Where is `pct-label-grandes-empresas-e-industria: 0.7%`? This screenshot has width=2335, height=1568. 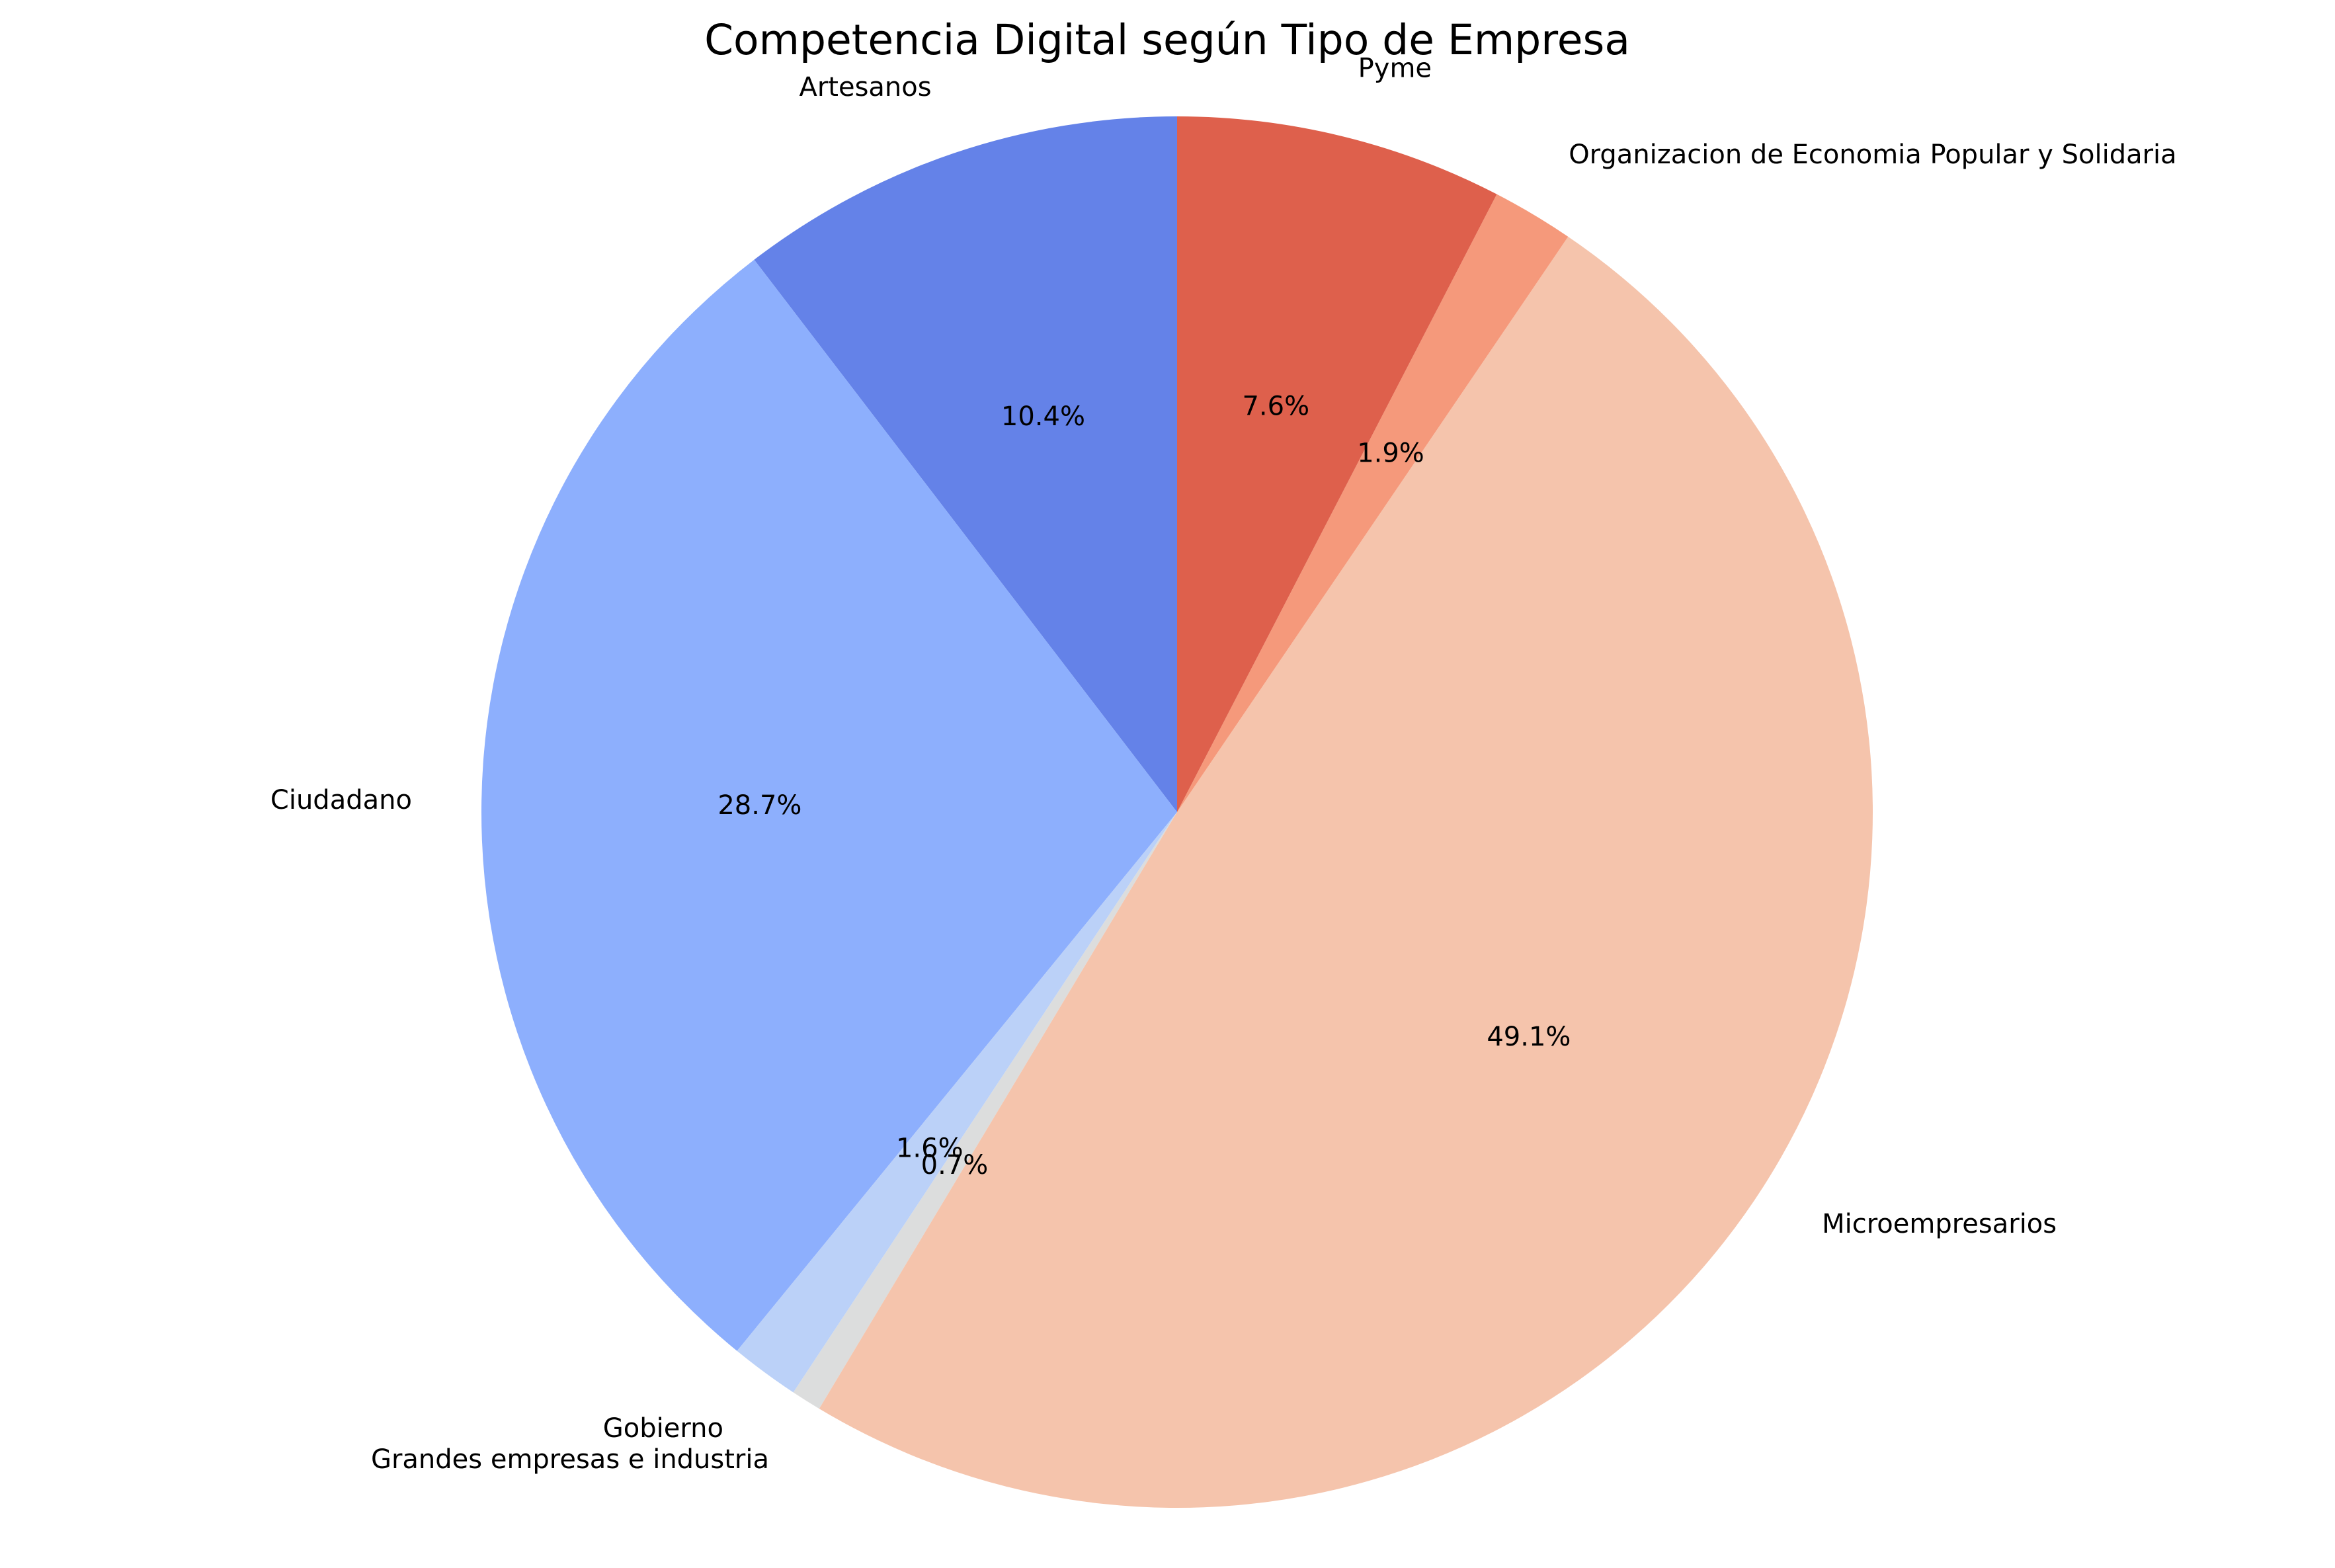 pct-label-grandes-empresas-e-industria: 0.7% is located at coordinates (955, 1165).